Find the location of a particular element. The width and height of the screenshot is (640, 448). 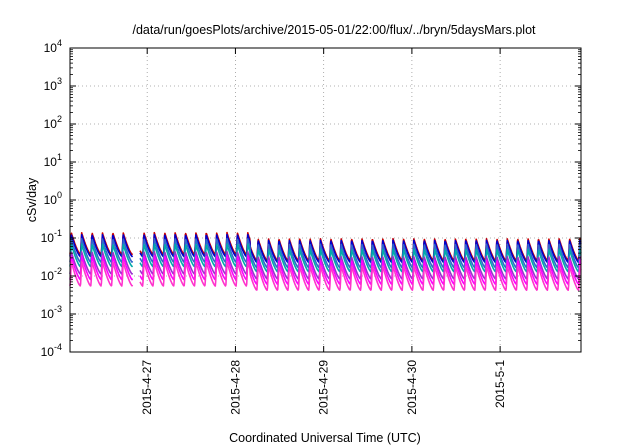

x-axis-title: Coordinated Universal Time (UTC) is located at coordinates (325, 438).